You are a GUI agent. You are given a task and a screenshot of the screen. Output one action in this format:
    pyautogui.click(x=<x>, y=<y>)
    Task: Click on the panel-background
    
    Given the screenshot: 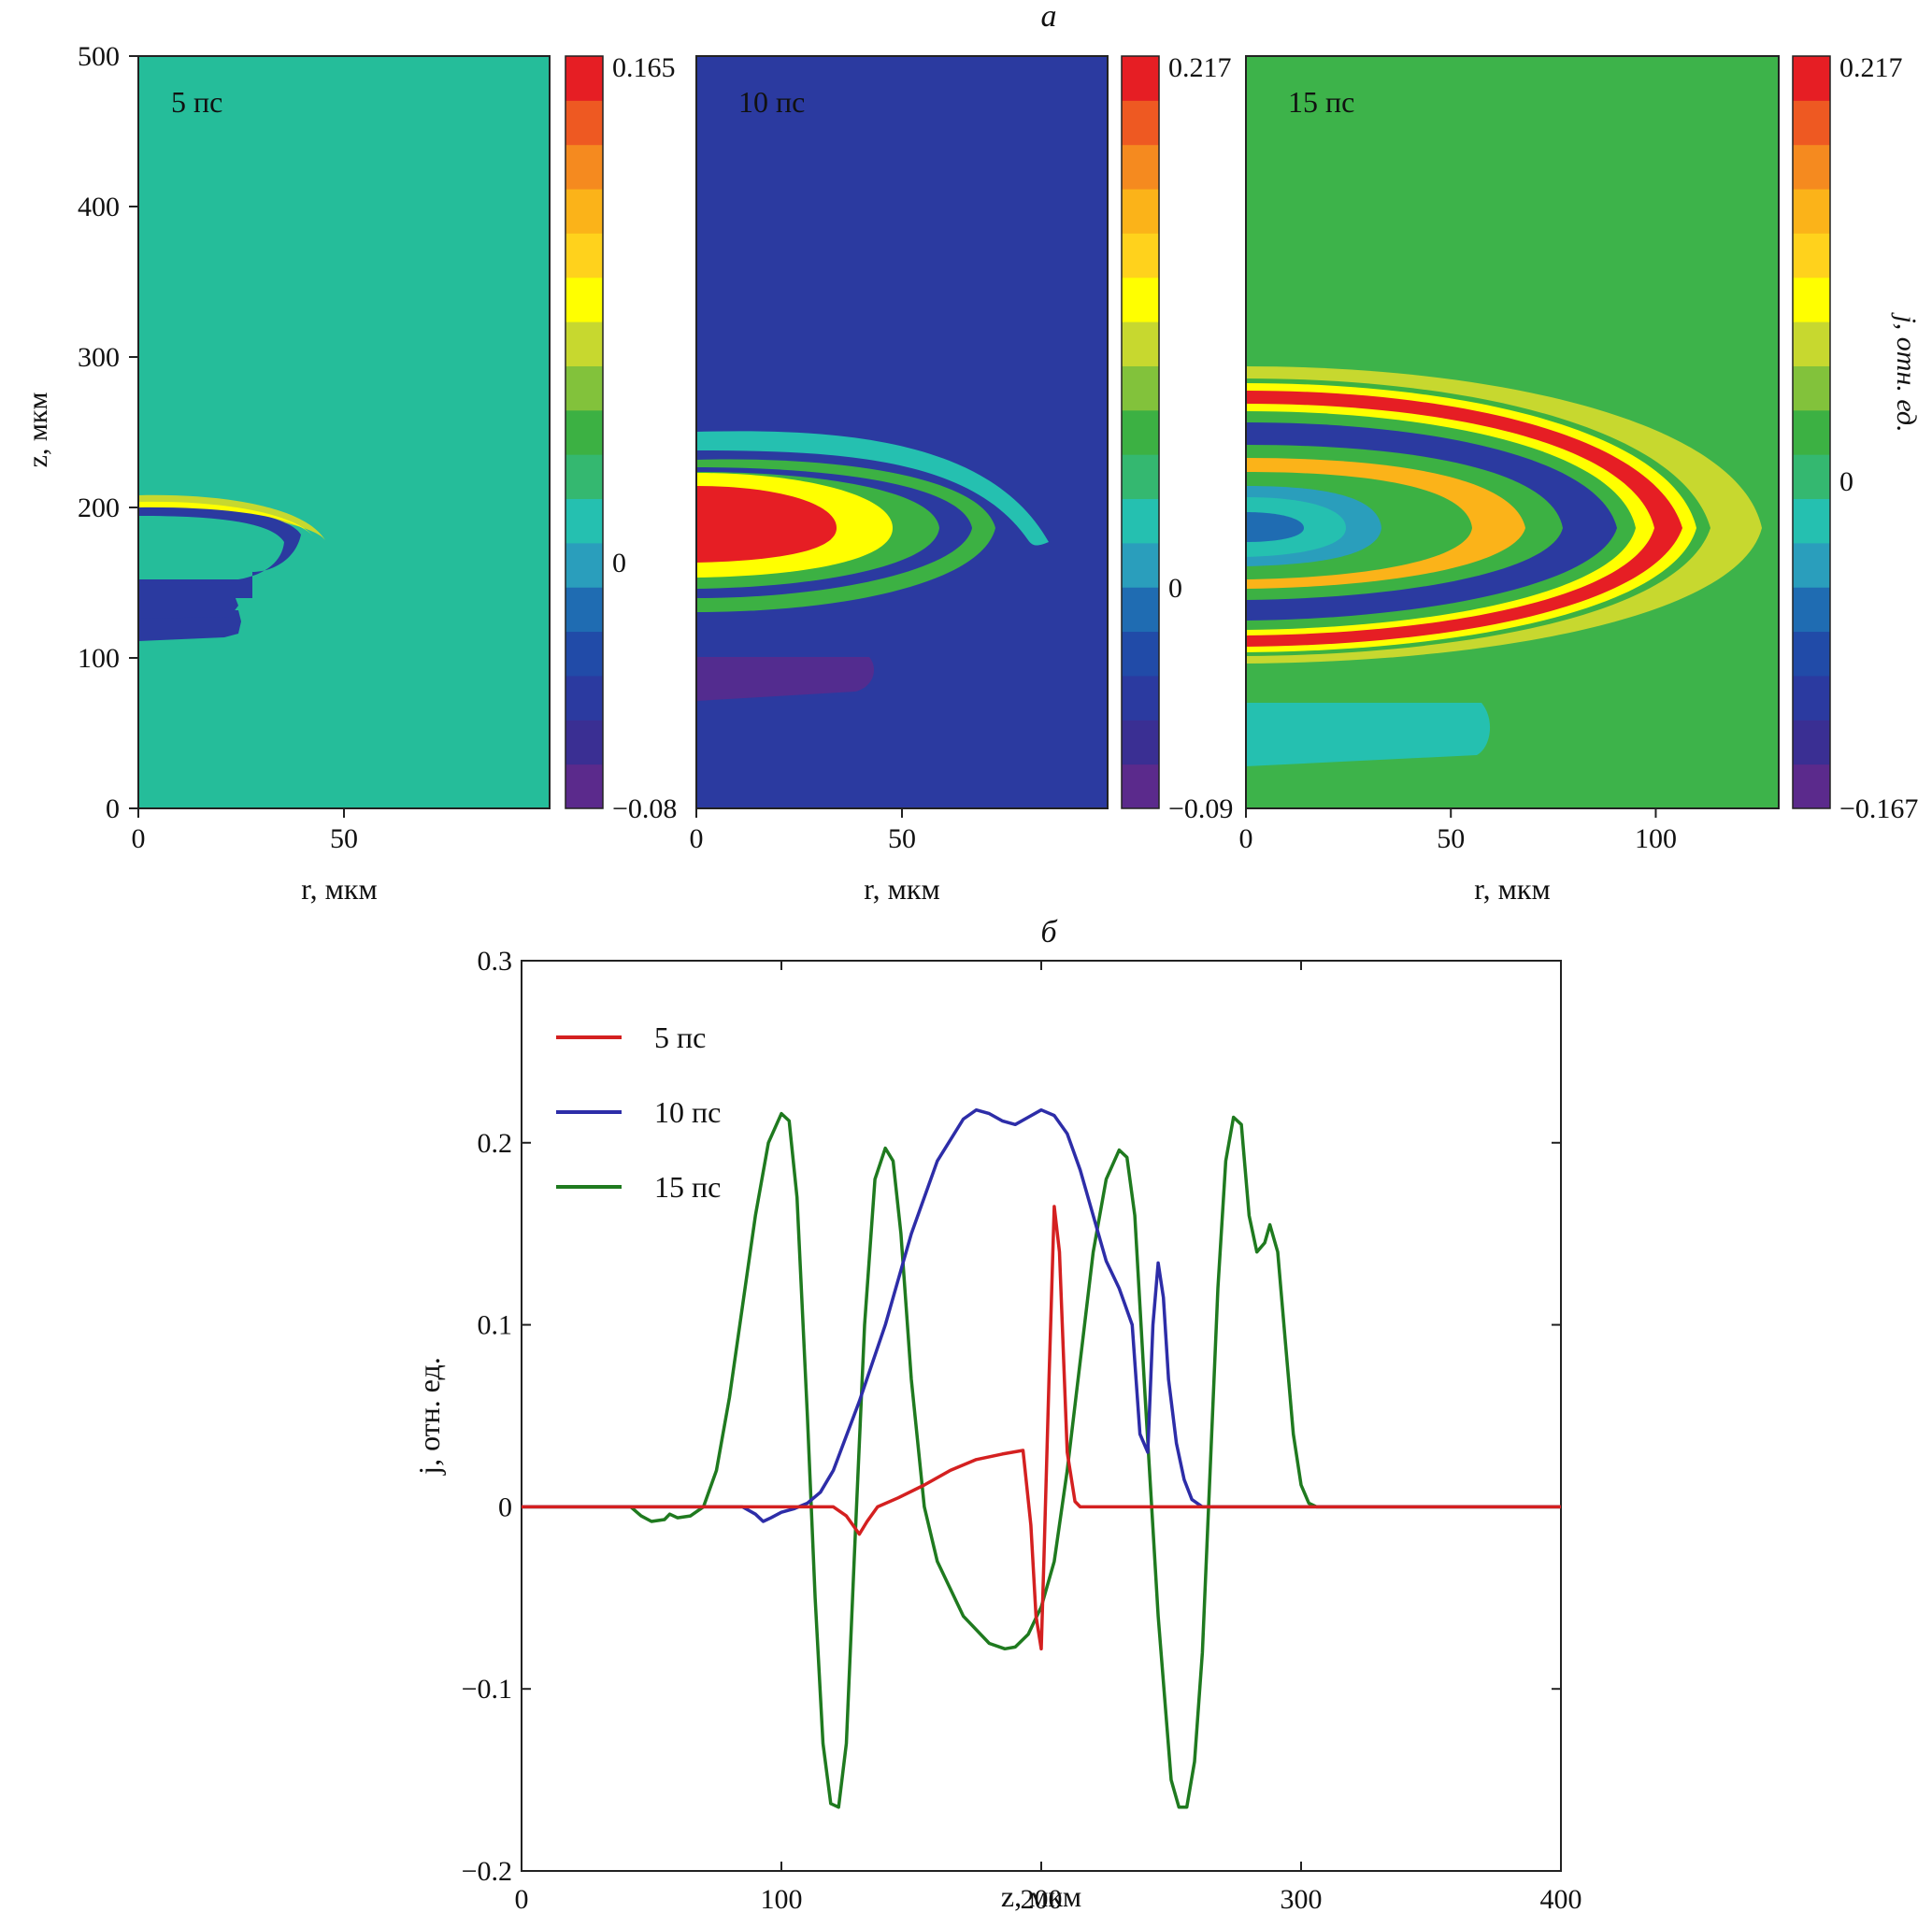 What is the action you would take?
    pyautogui.click(x=344, y=432)
    